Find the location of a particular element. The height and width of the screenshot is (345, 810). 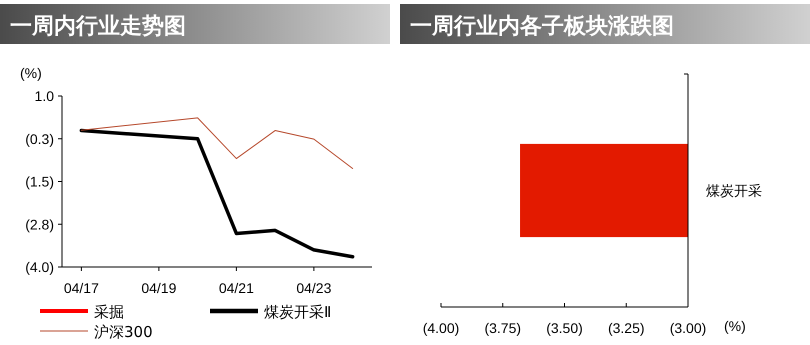

chart-title: 一周内行业走势图 is located at coordinates (98, 26).